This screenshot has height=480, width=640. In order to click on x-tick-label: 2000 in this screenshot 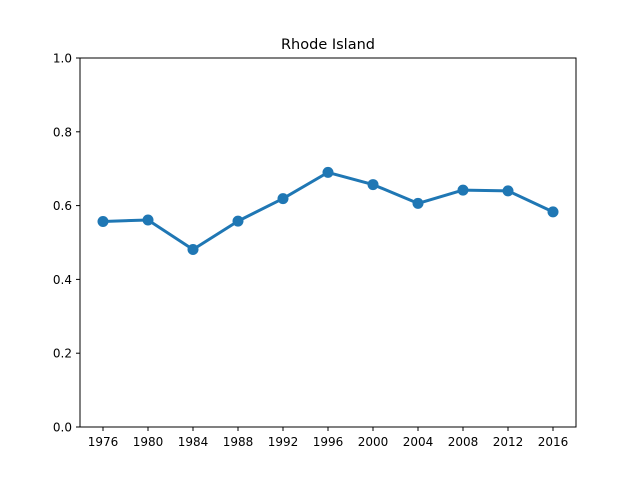, I will do `click(373, 442)`.